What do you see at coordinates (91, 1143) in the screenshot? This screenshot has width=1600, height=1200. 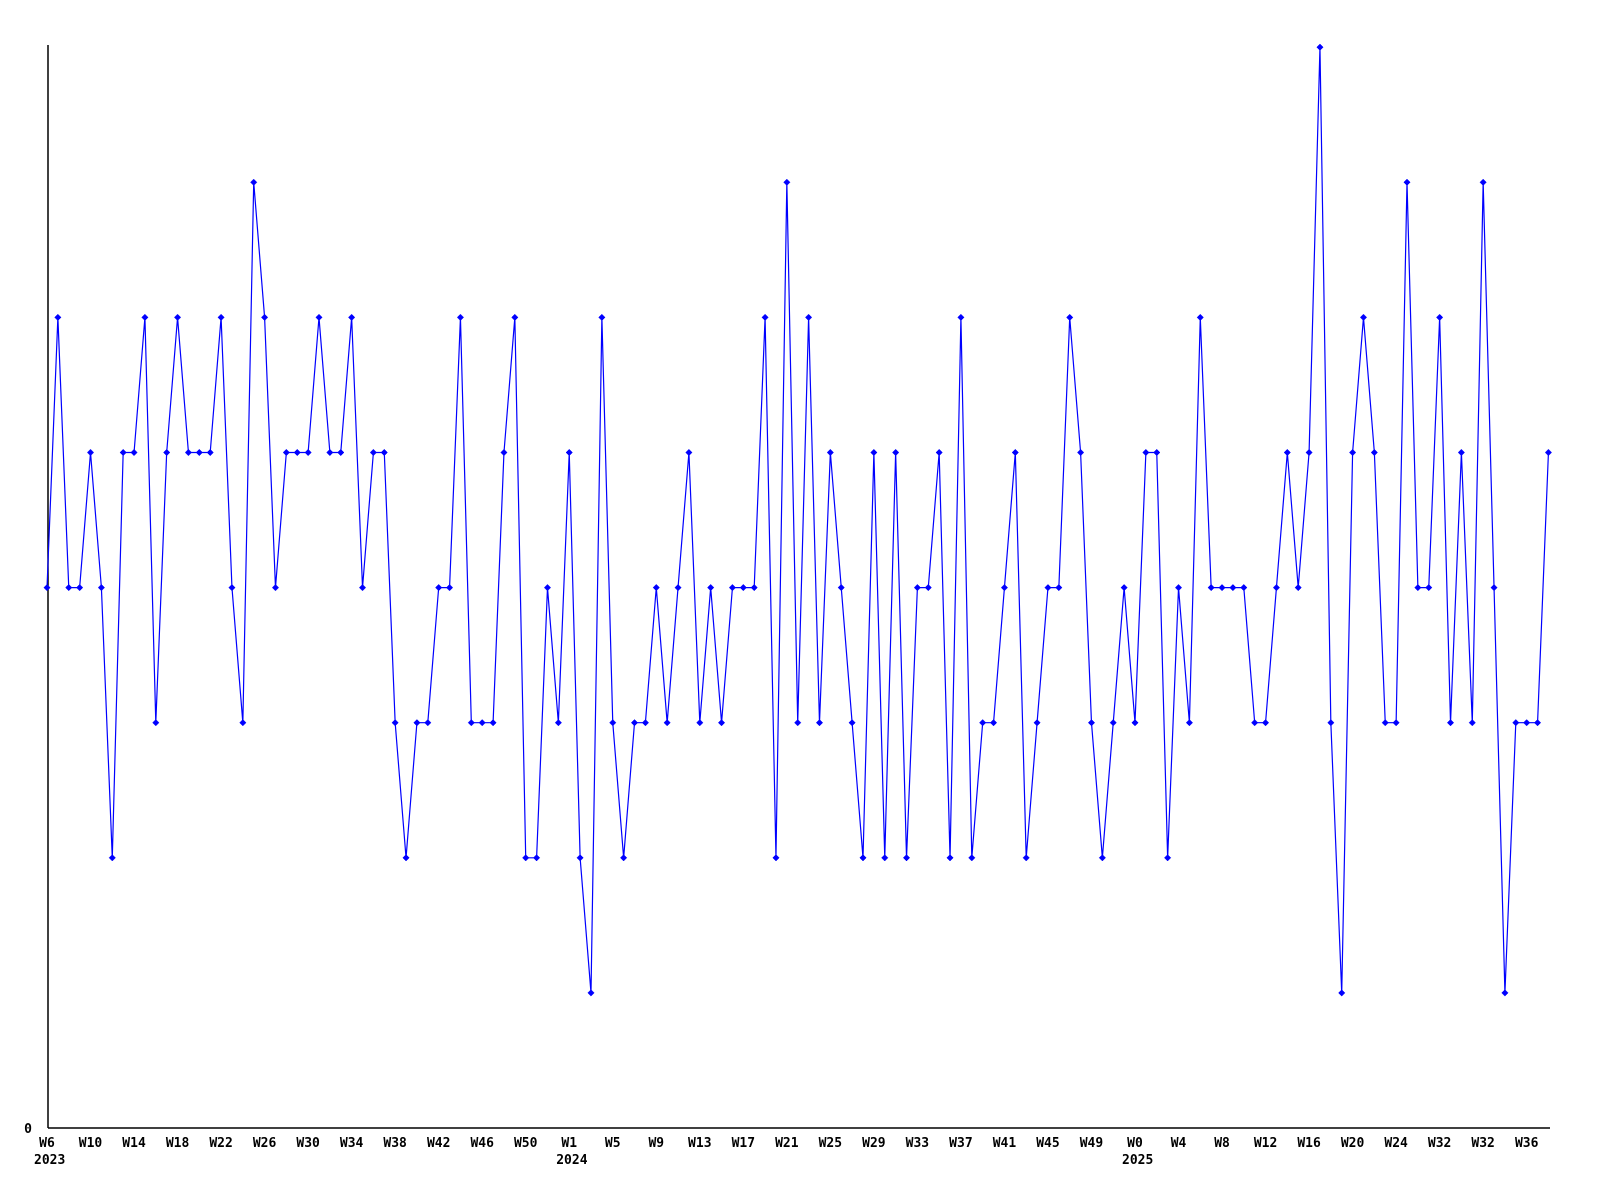 I see `x-tick-label: W10` at bounding box center [91, 1143].